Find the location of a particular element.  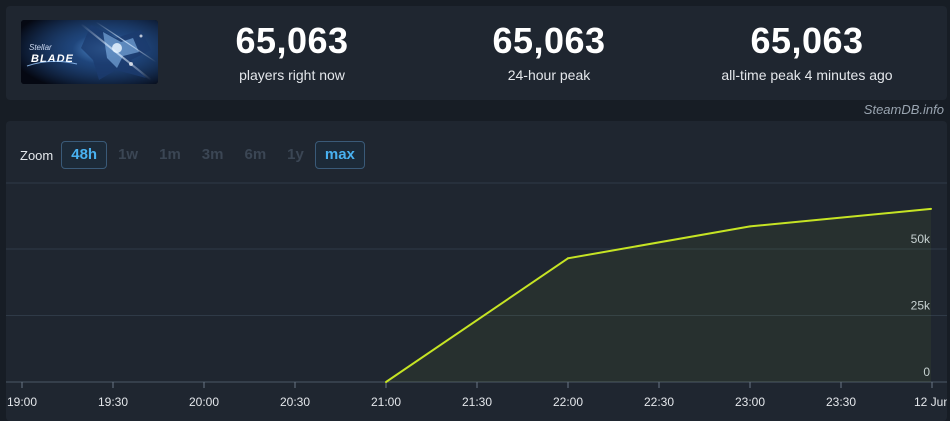

zoom-6m-button: 6m is located at coordinates (255, 154).